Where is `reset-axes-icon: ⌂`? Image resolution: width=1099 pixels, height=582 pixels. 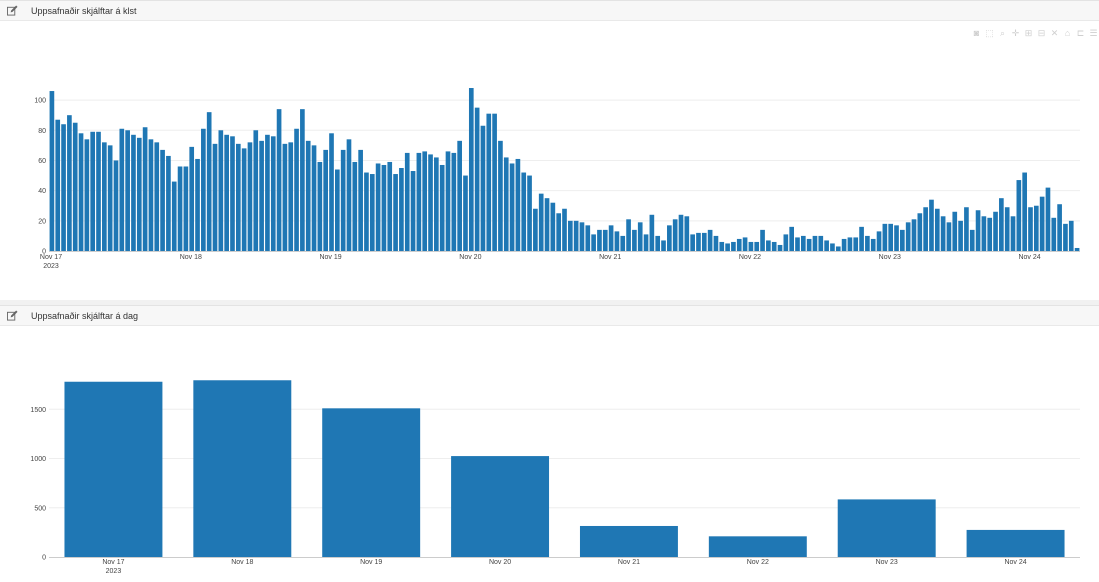
reset-axes-icon: ⌂ is located at coordinates (1067, 33).